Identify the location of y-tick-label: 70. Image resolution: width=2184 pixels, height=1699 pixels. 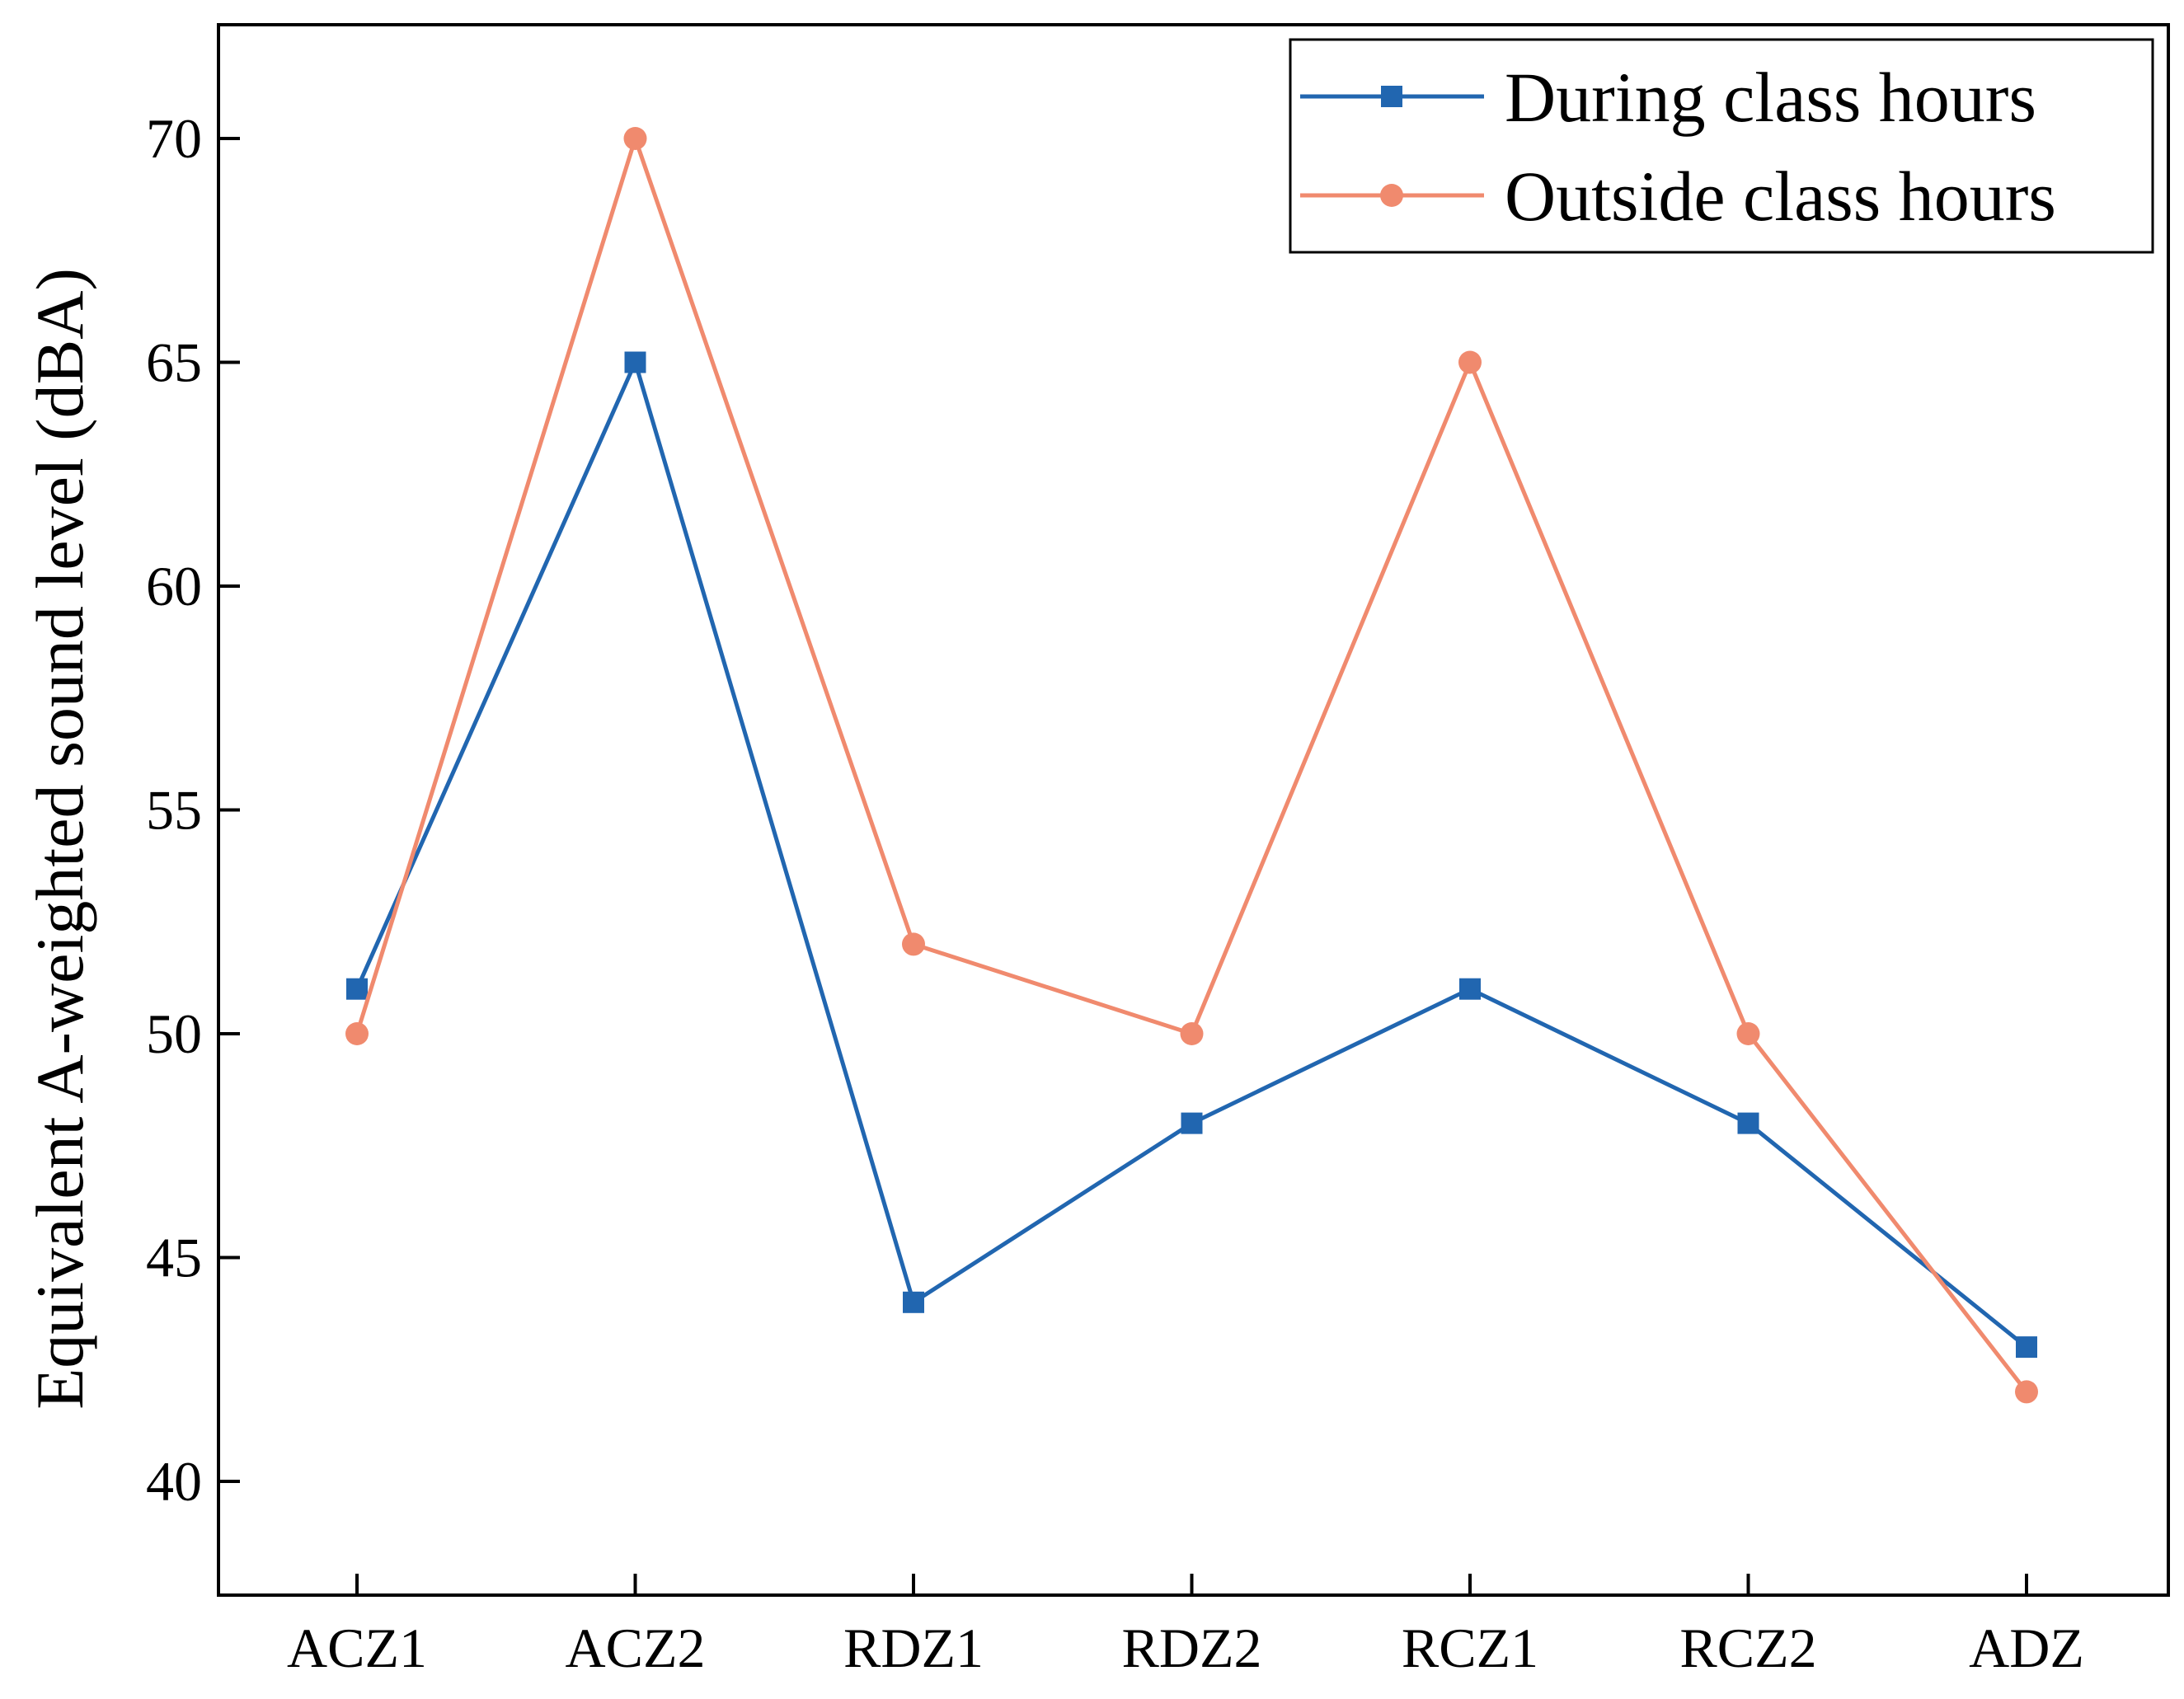
(174, 138).